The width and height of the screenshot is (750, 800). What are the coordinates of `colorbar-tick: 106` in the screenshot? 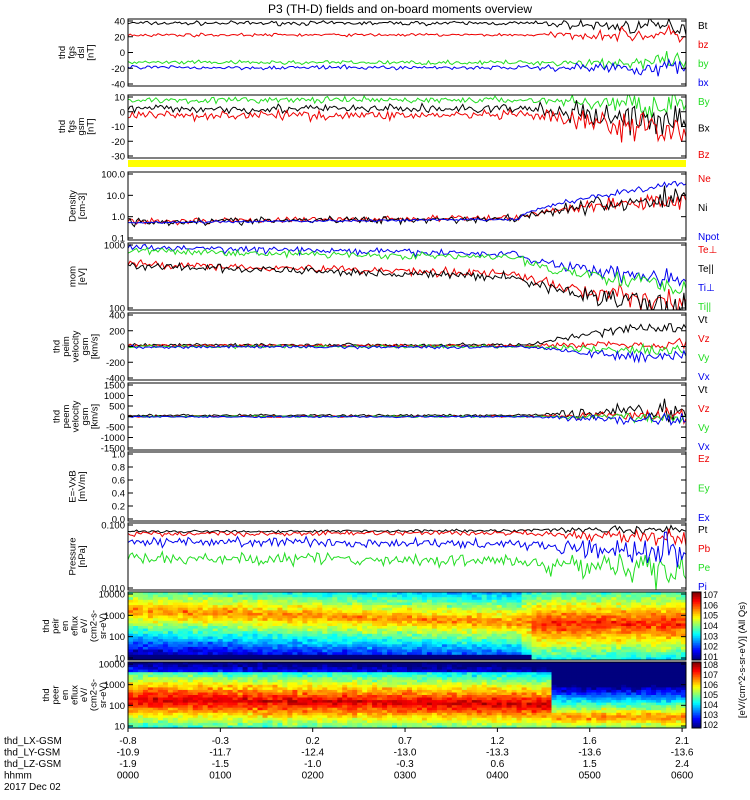 It's located at (710, 685).